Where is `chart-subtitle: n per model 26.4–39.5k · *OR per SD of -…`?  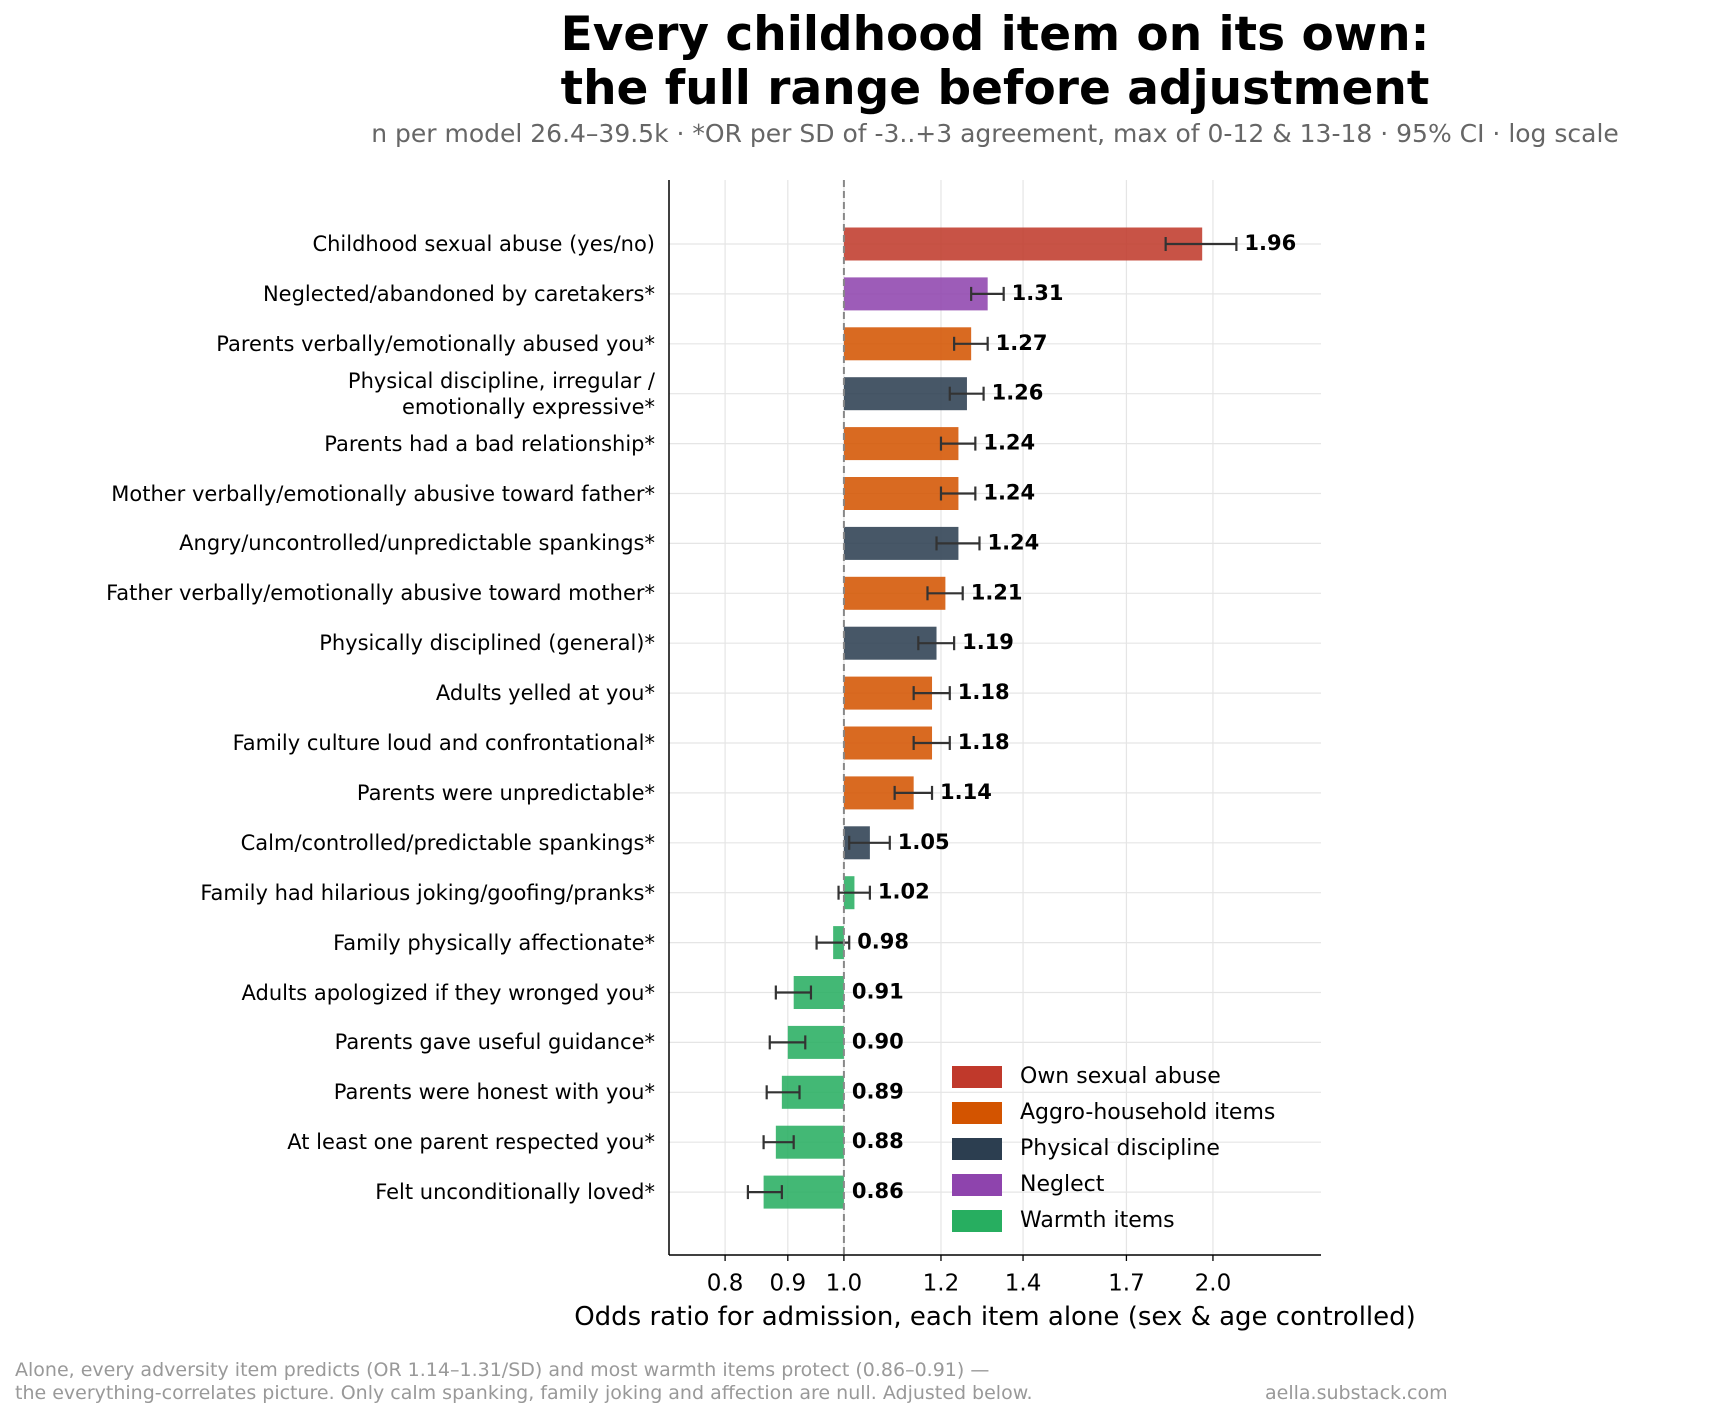
chart-subtitle: n per model 26.4–39.5k · *OR per SD of -… is located at coordinates (995, 133).